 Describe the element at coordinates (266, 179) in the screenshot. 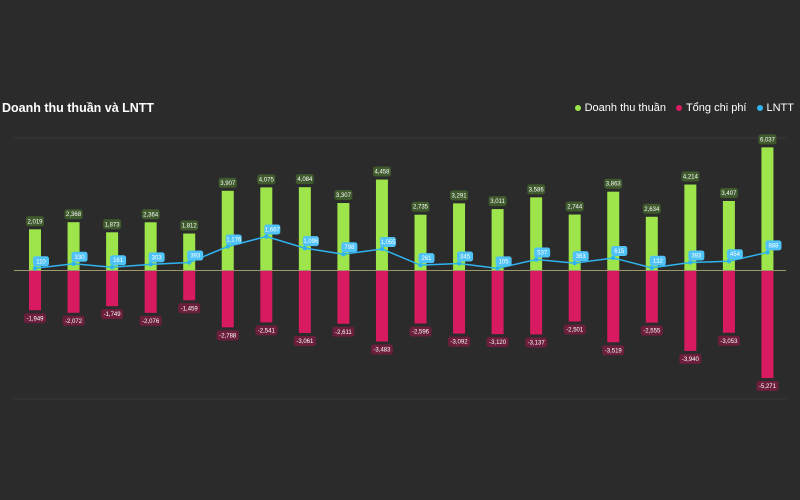

I see `revenue-data-label: 4,075` at that location.